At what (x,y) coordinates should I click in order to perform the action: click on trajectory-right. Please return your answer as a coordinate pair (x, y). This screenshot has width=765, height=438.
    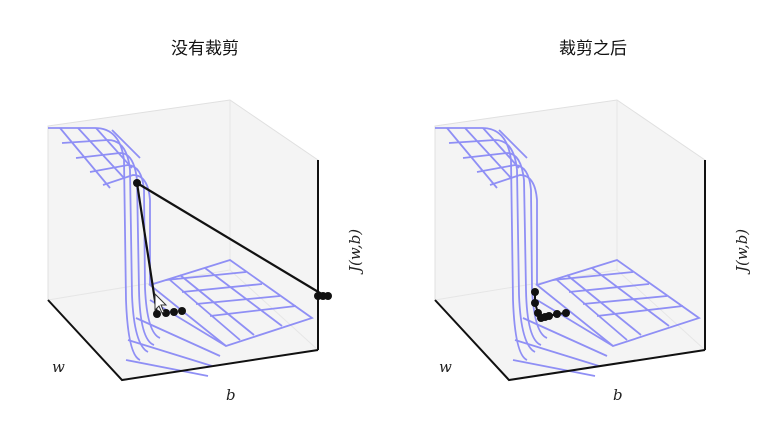
    Looking at the image, I should click on (550, 305).